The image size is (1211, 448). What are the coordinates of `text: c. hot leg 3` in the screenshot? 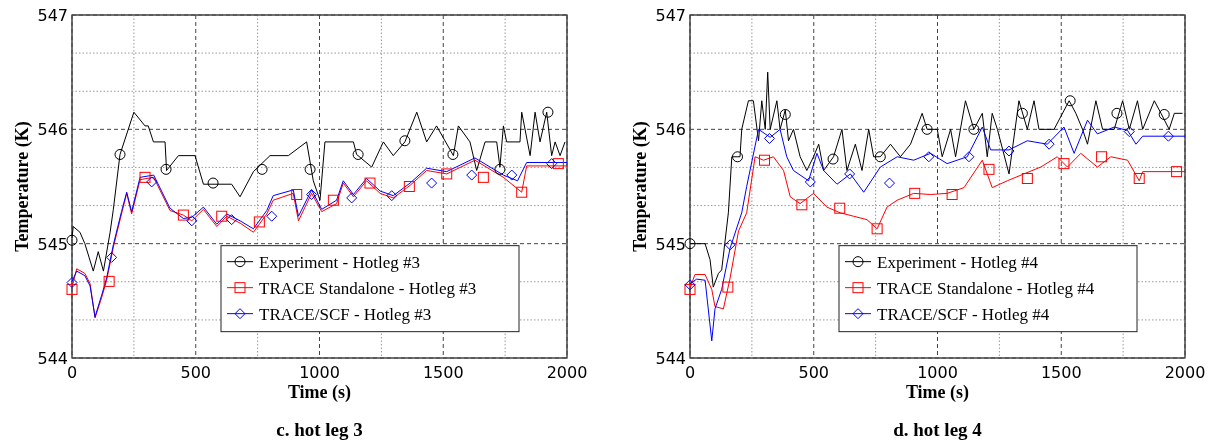 It's located at (319, 429).